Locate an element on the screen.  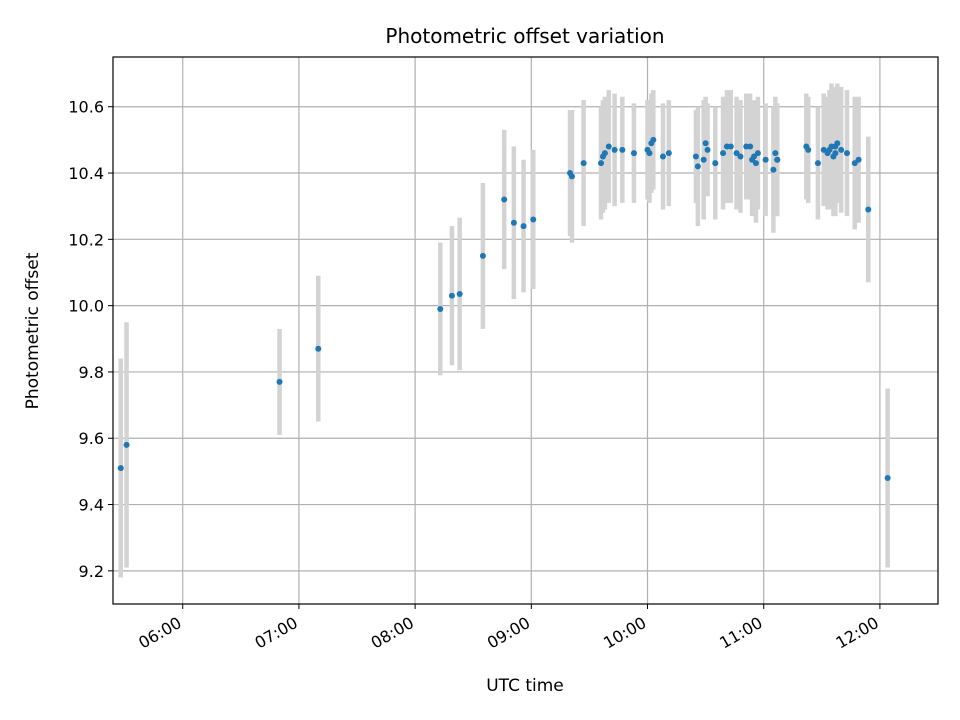
y-tick-label: 10.0 is located at coordinates (86, 306).